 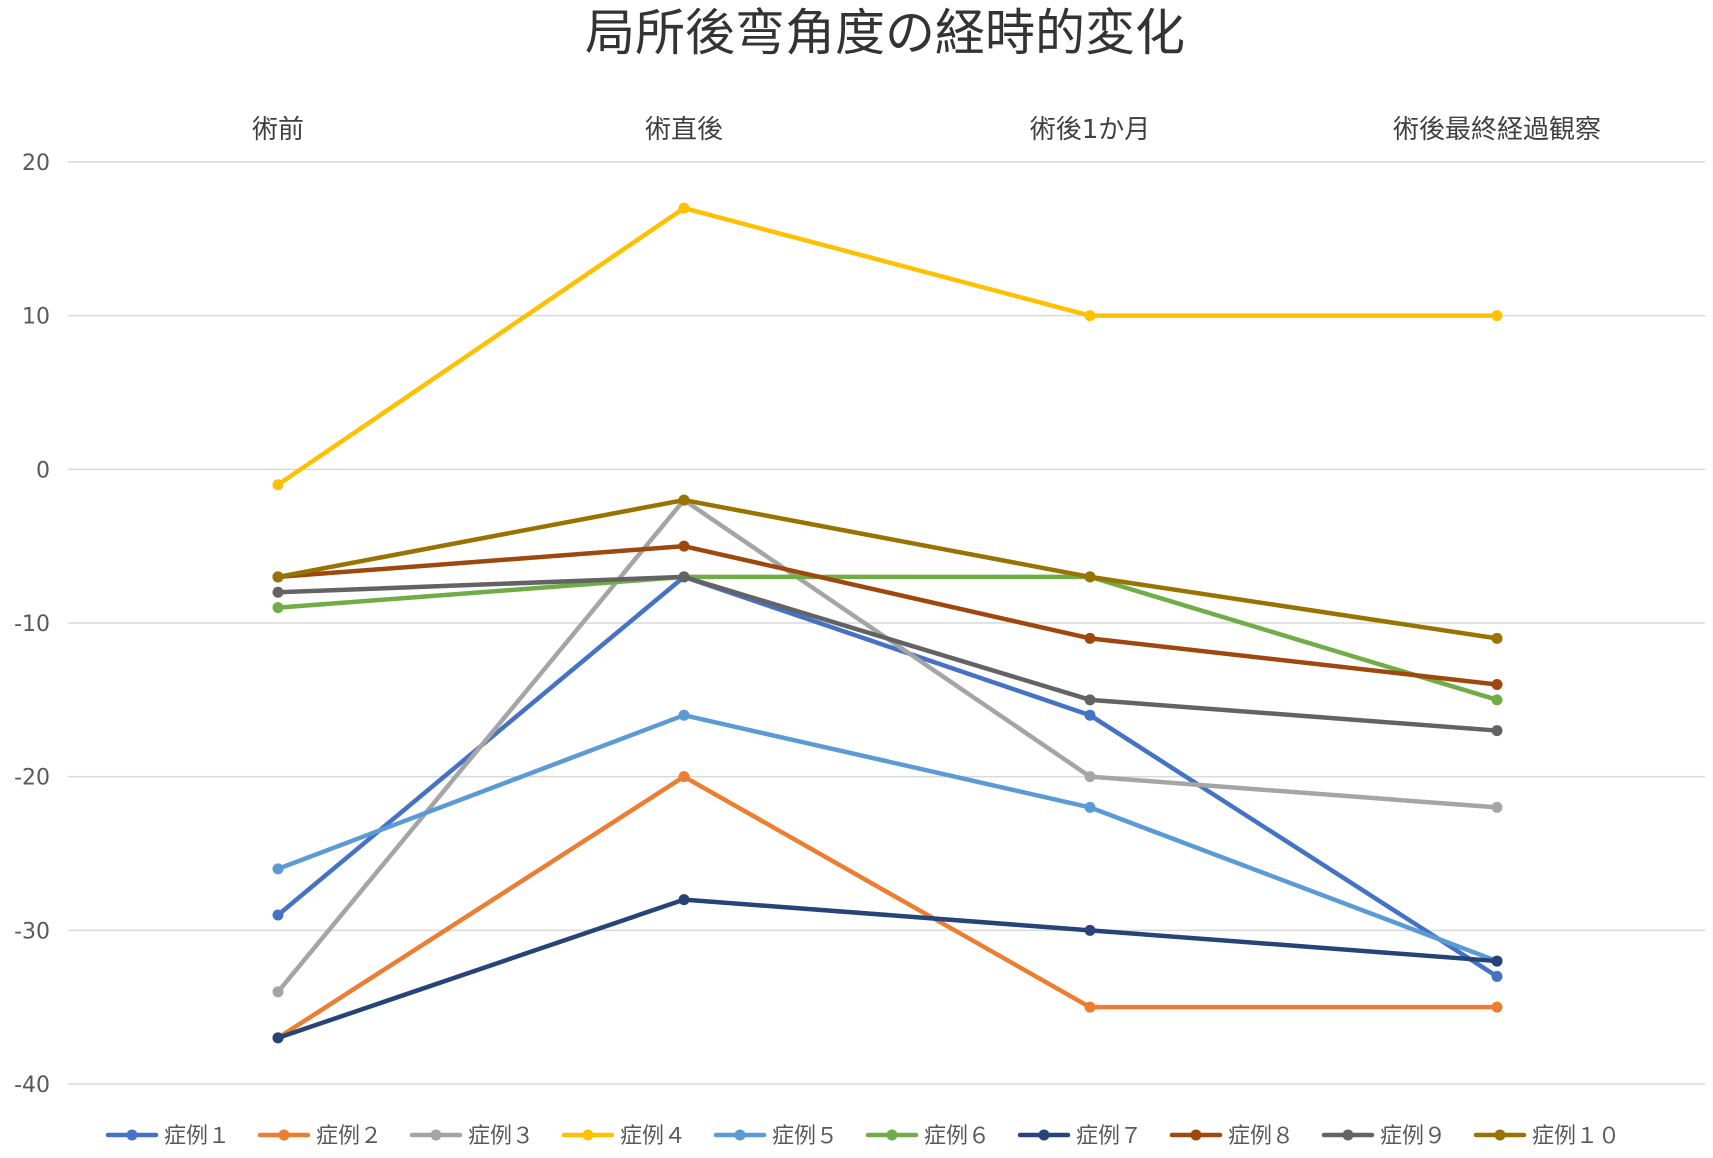 I want to click on y-tick-label: 10, so click(x=36, y=317).